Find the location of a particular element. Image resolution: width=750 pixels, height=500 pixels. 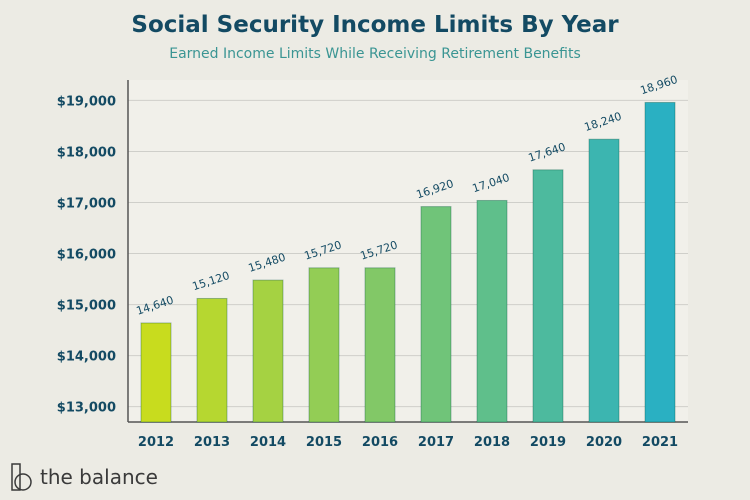

x-tick-label: 2015 is located at coordinates (324, 442).